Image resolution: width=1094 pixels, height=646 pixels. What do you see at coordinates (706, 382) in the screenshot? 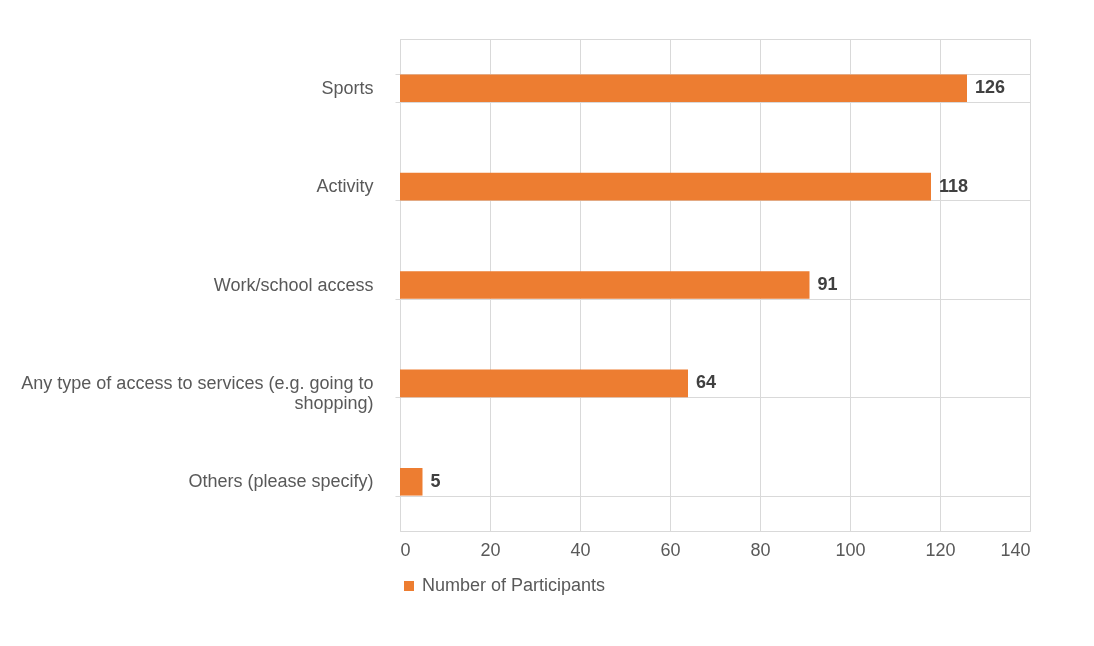
I see `data-label: 64` at bounding box center [706, 382].